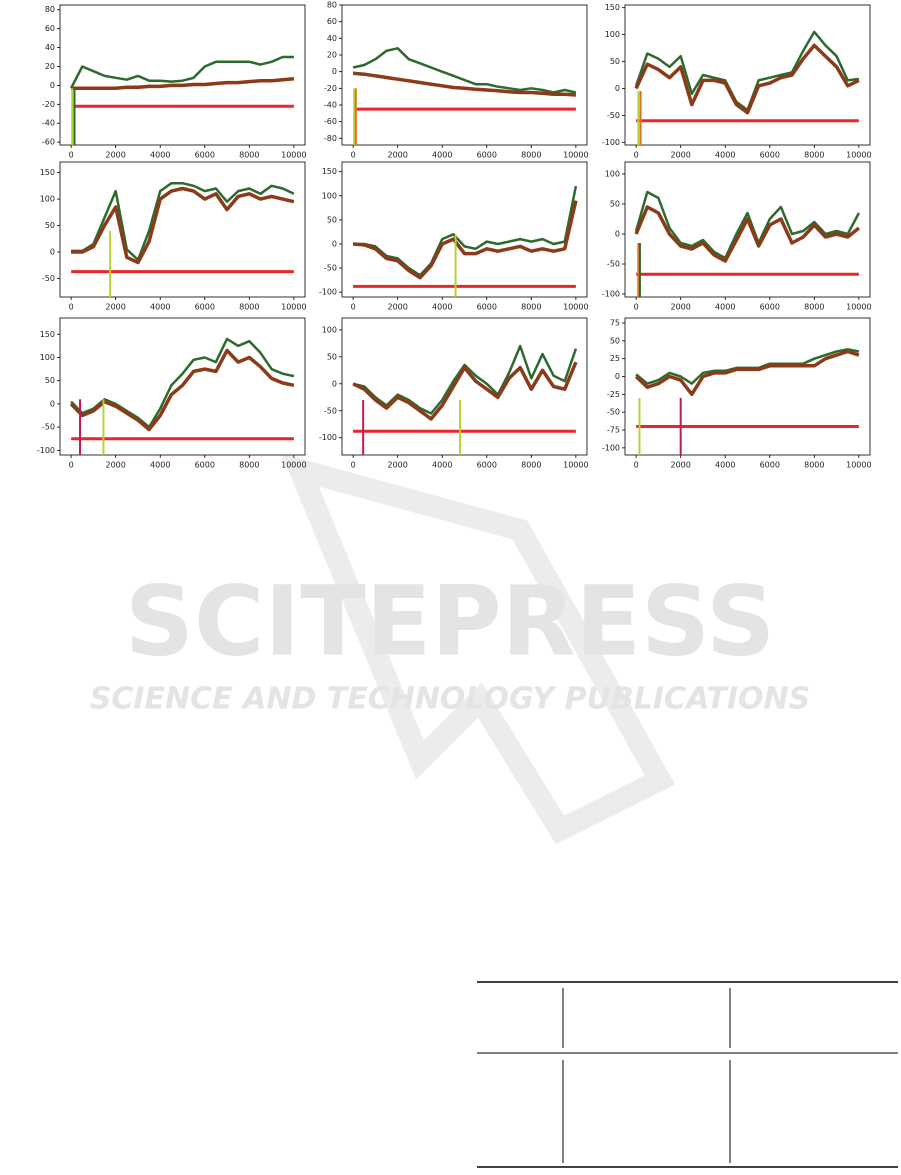 This screenshot has width=901, height=1175. I want to click on table, so click(687, 1074).